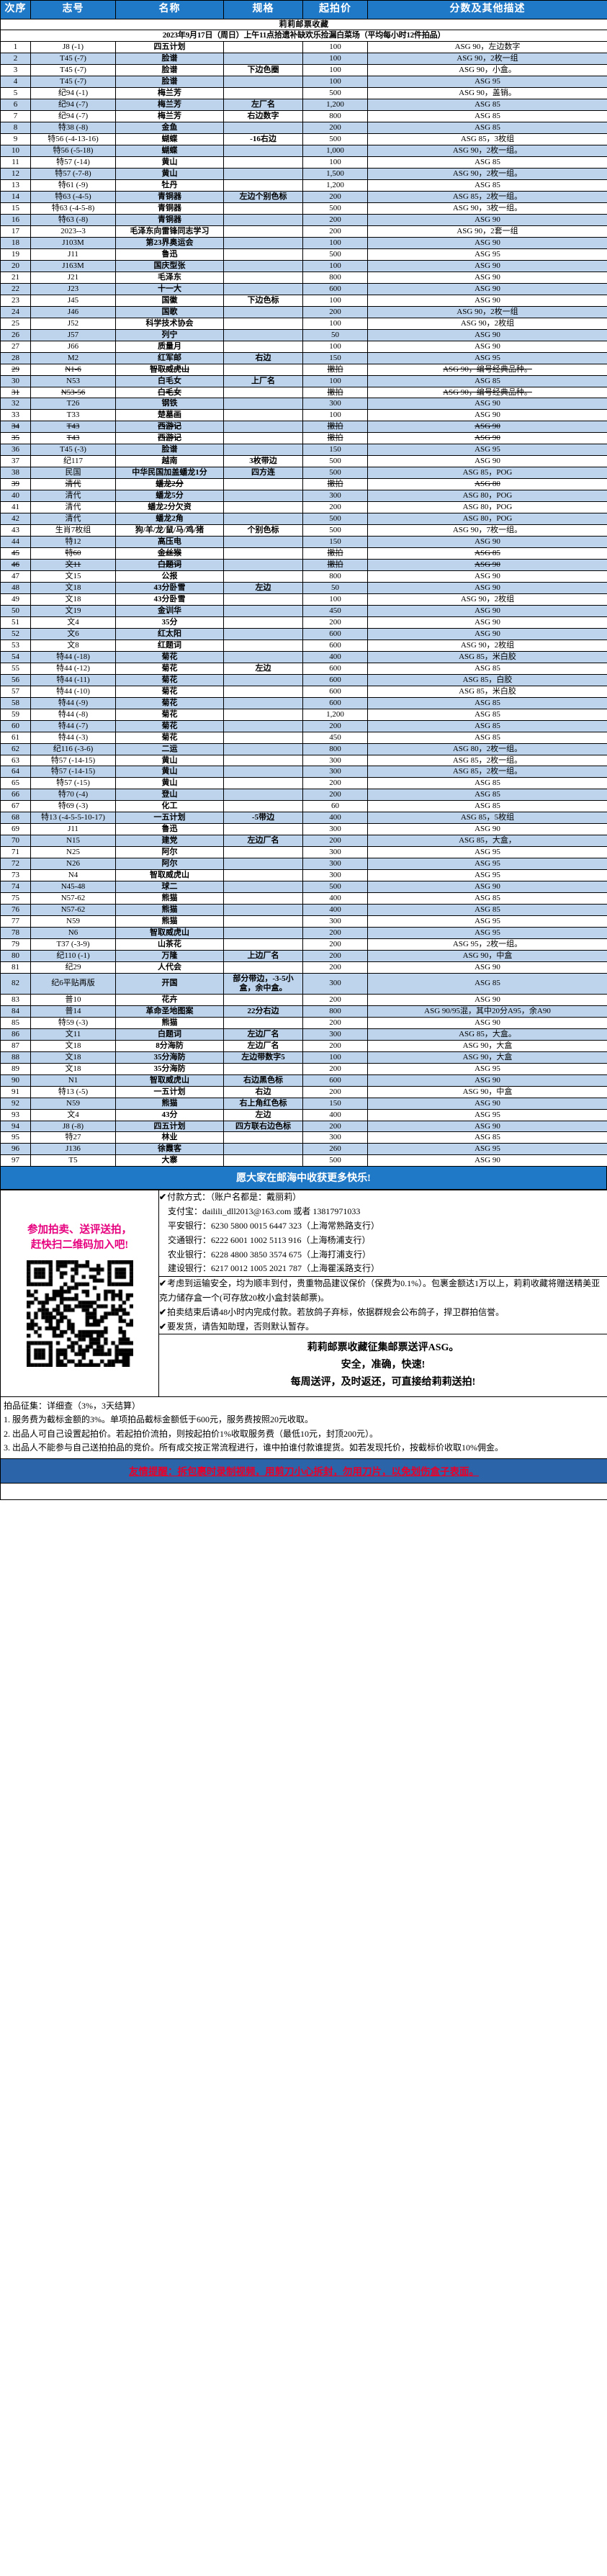 The height and width of the screenshot is (2576, 607). I want to click on cell-code: 特44 (-10), so click(73, 691).